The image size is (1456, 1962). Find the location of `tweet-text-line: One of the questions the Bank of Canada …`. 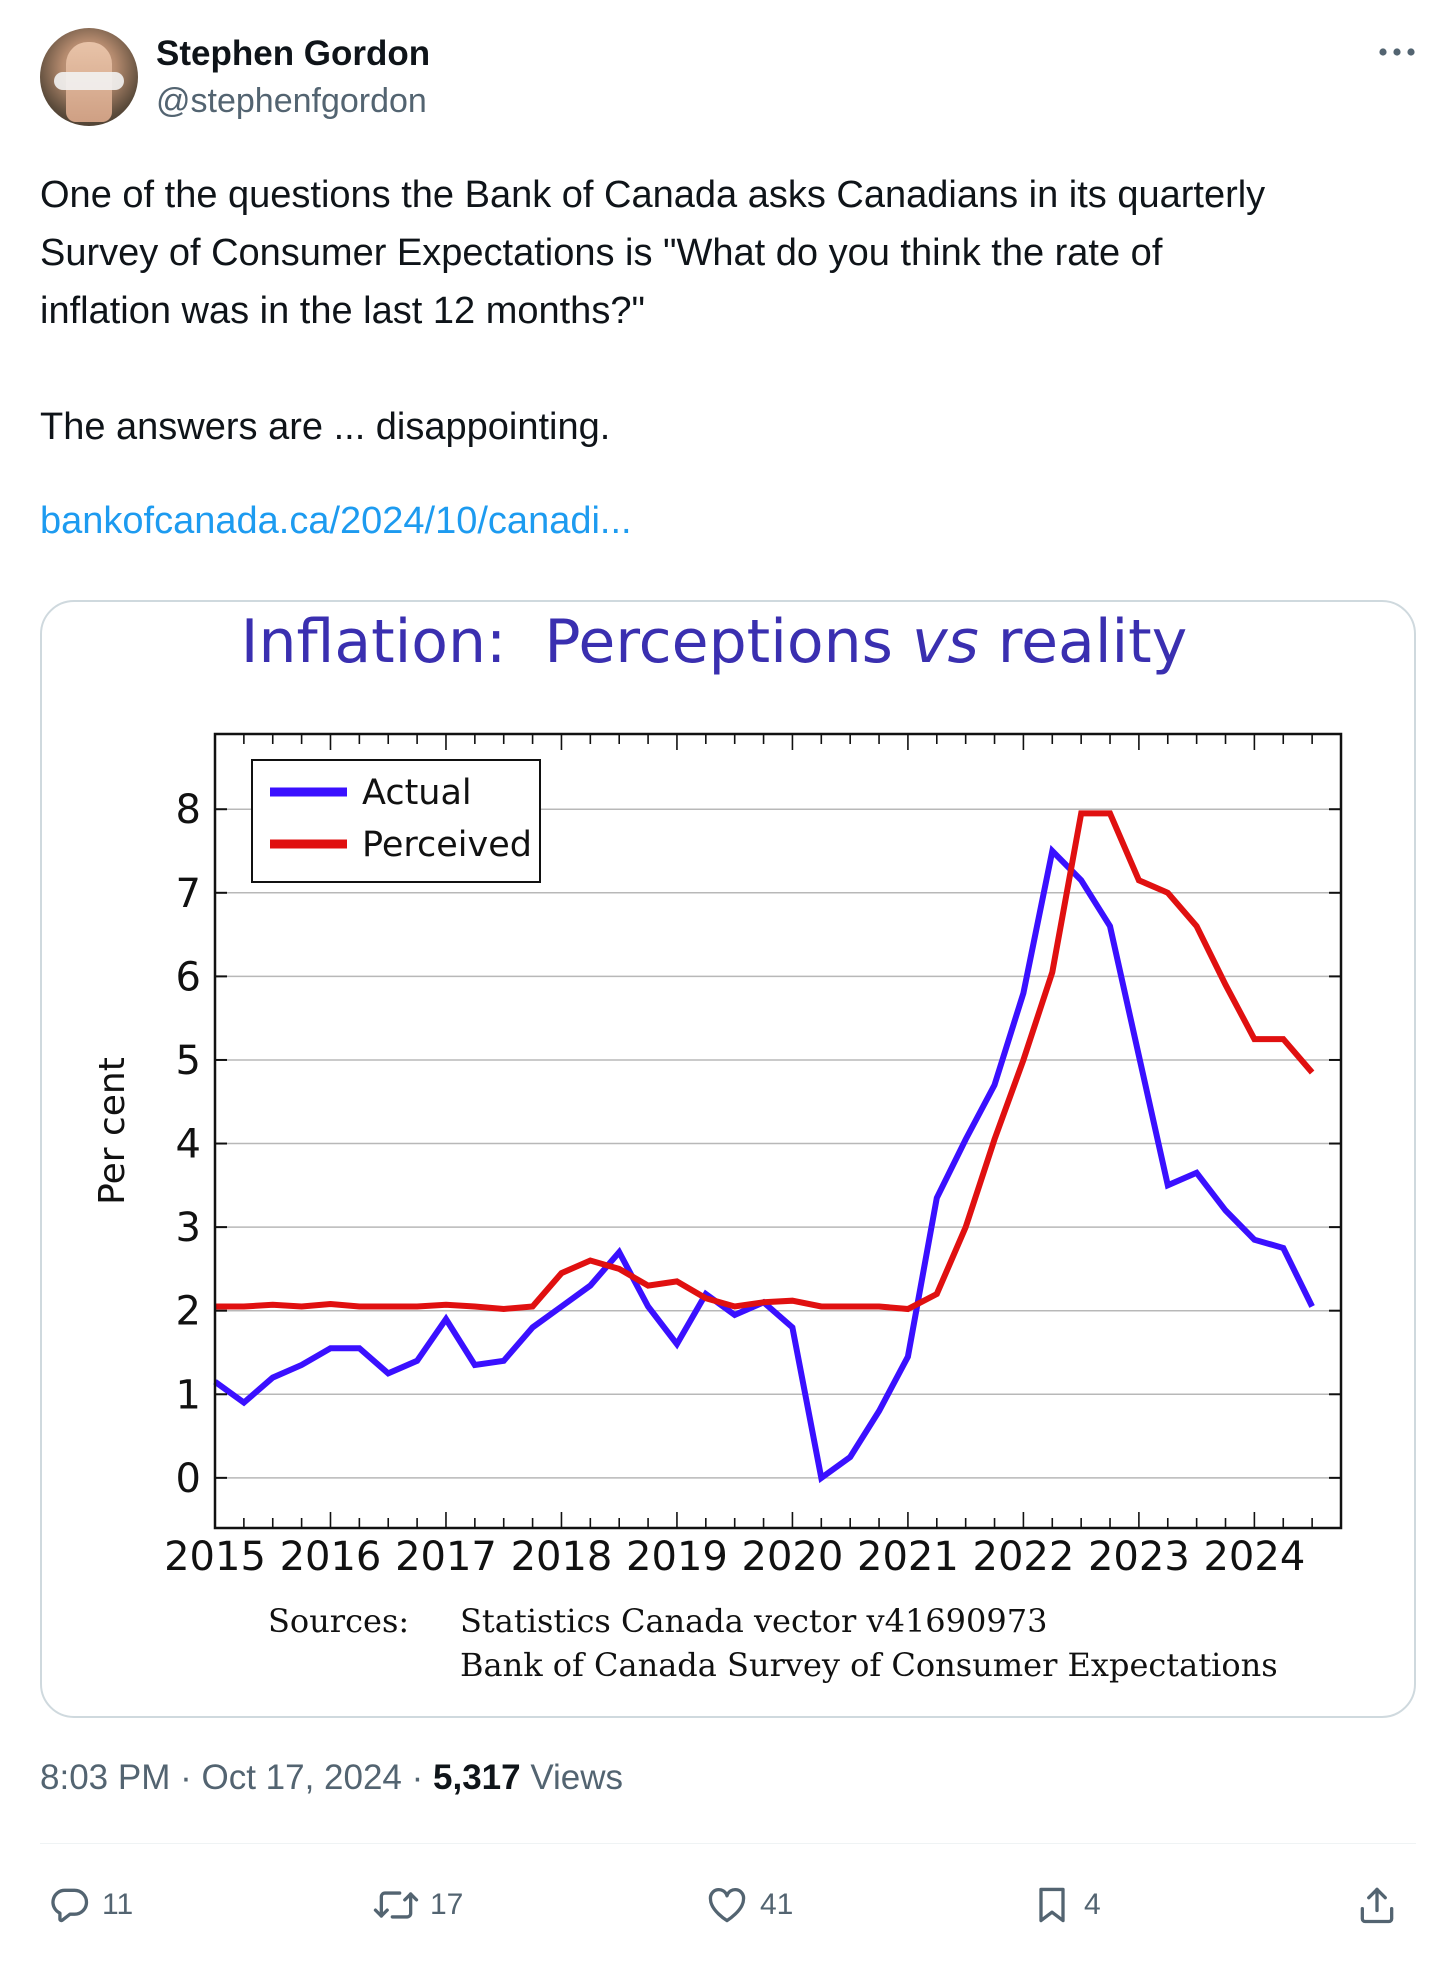

tweet-text-line: One of the questions the Bank of Canada … is located at coordinates (653, 195).